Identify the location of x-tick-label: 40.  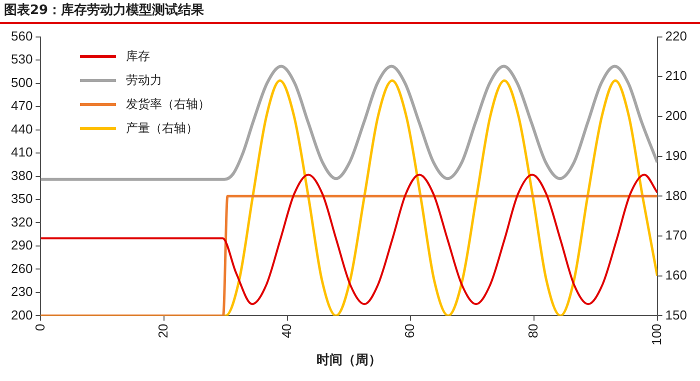
(286, 331).